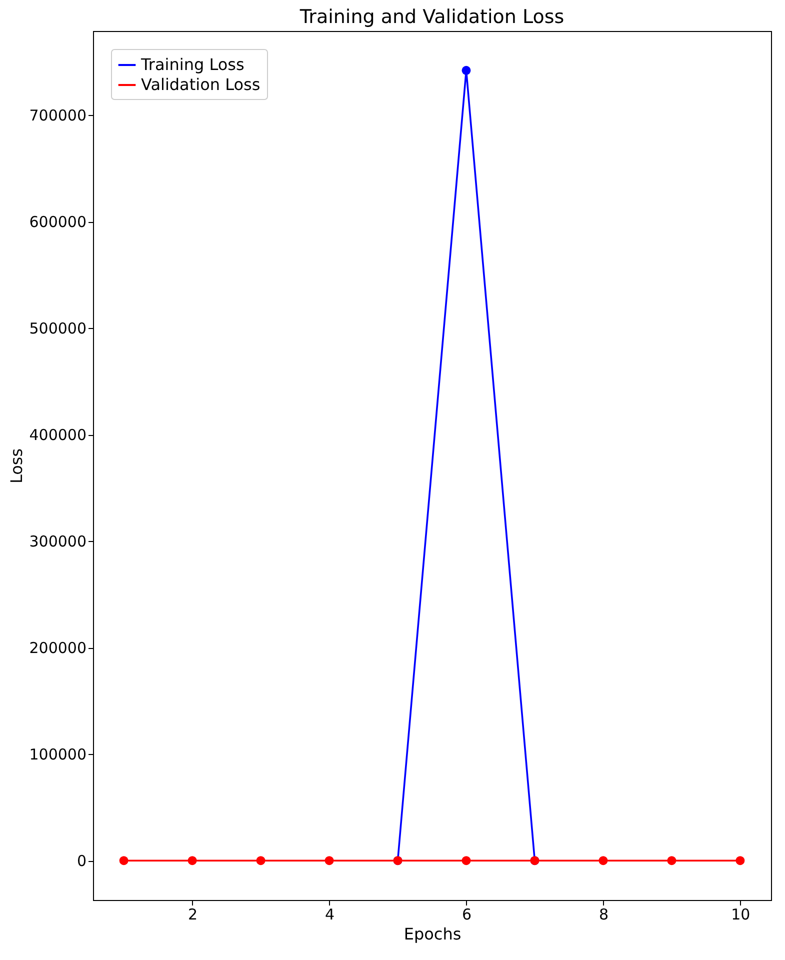 The width and height of the screenshot is (785, 960). What do you see at coordinates (467, 915) in the screenshot?
I see `x-tick-label: 6` at bounding box center [467, 915].